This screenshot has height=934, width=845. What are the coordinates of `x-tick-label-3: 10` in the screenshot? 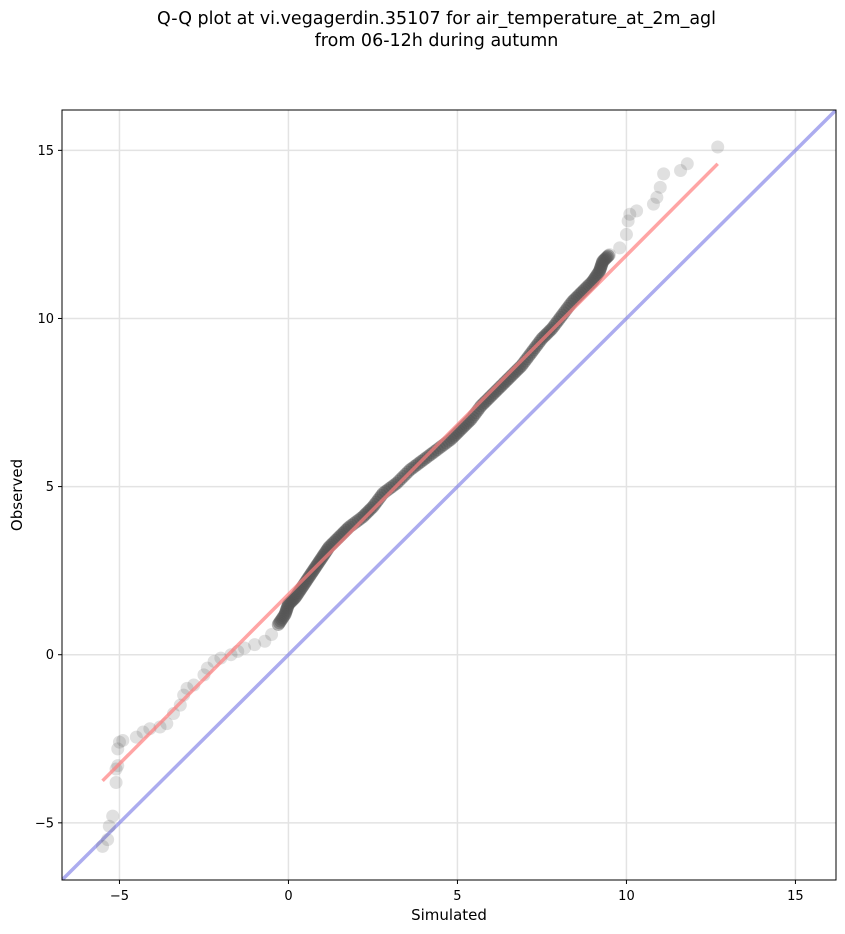 It's located at (626, 896).